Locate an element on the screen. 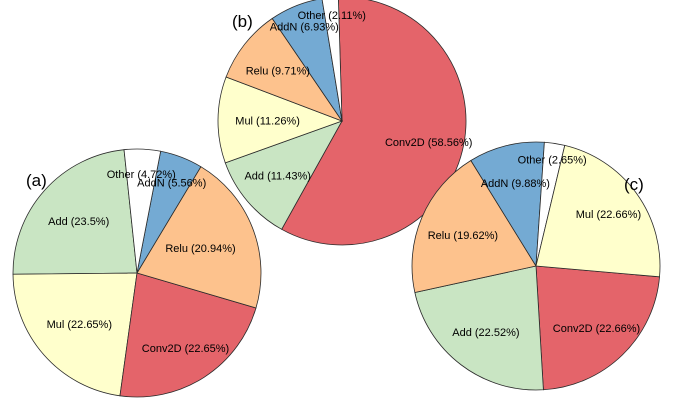  slice-label-conv2d: Conv2D (58.56%) is located at coordinates (428, 143).